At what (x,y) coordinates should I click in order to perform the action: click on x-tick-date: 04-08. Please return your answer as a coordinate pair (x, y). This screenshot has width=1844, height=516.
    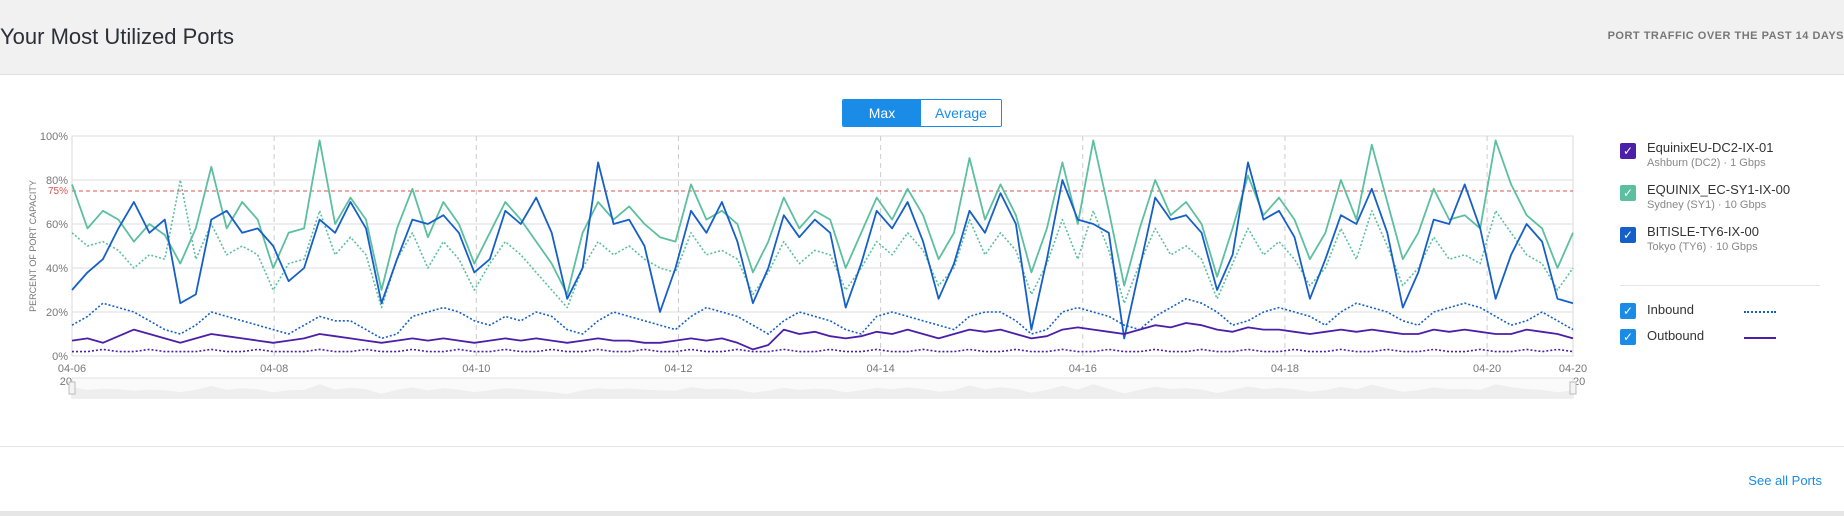
    Looking at the image, I should click on (274, 369).